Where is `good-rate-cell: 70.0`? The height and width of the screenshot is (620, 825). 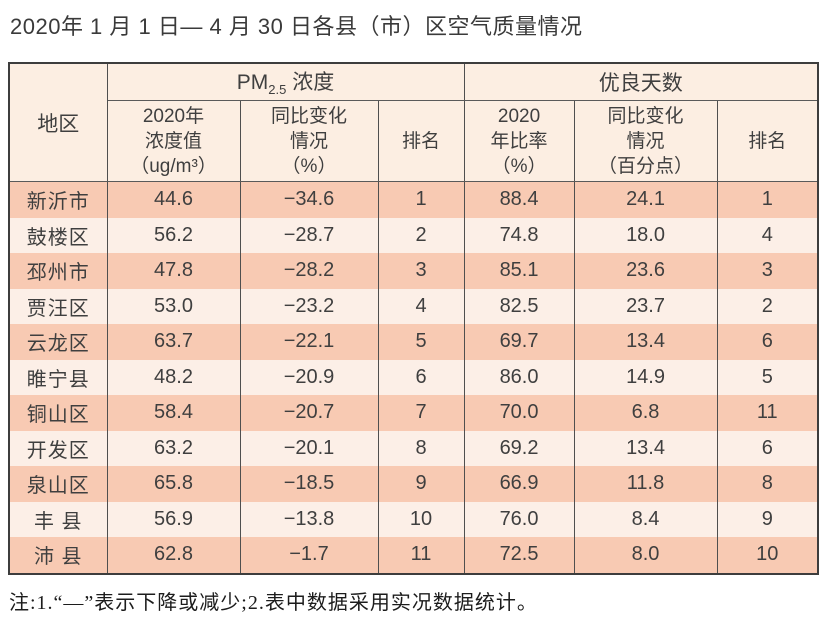
good-rate-cell: 70.0 is located at coordinates (519, 413).